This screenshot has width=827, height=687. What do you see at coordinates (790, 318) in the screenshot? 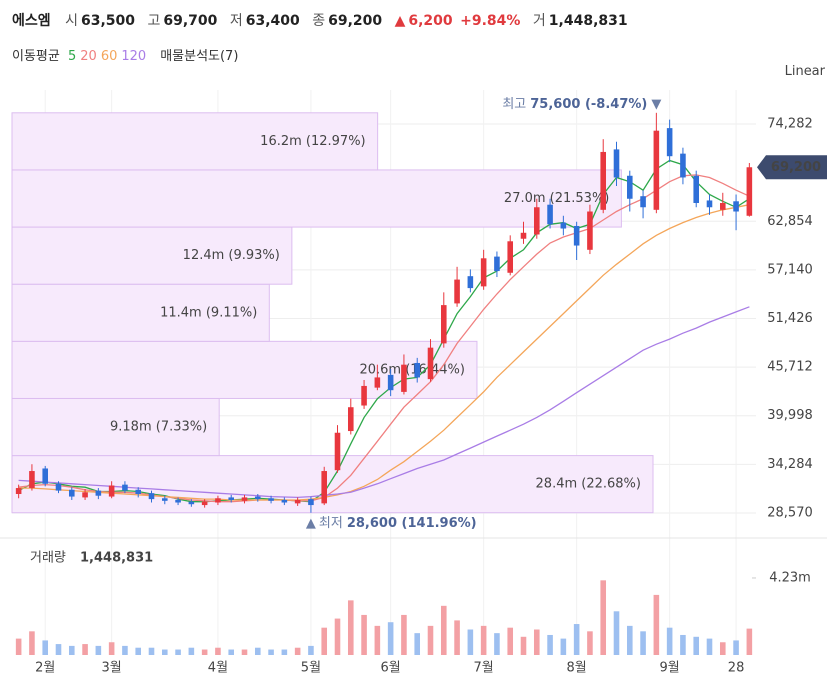
I see `y-tick-label: 51,426` at bounding box center [790, 318].